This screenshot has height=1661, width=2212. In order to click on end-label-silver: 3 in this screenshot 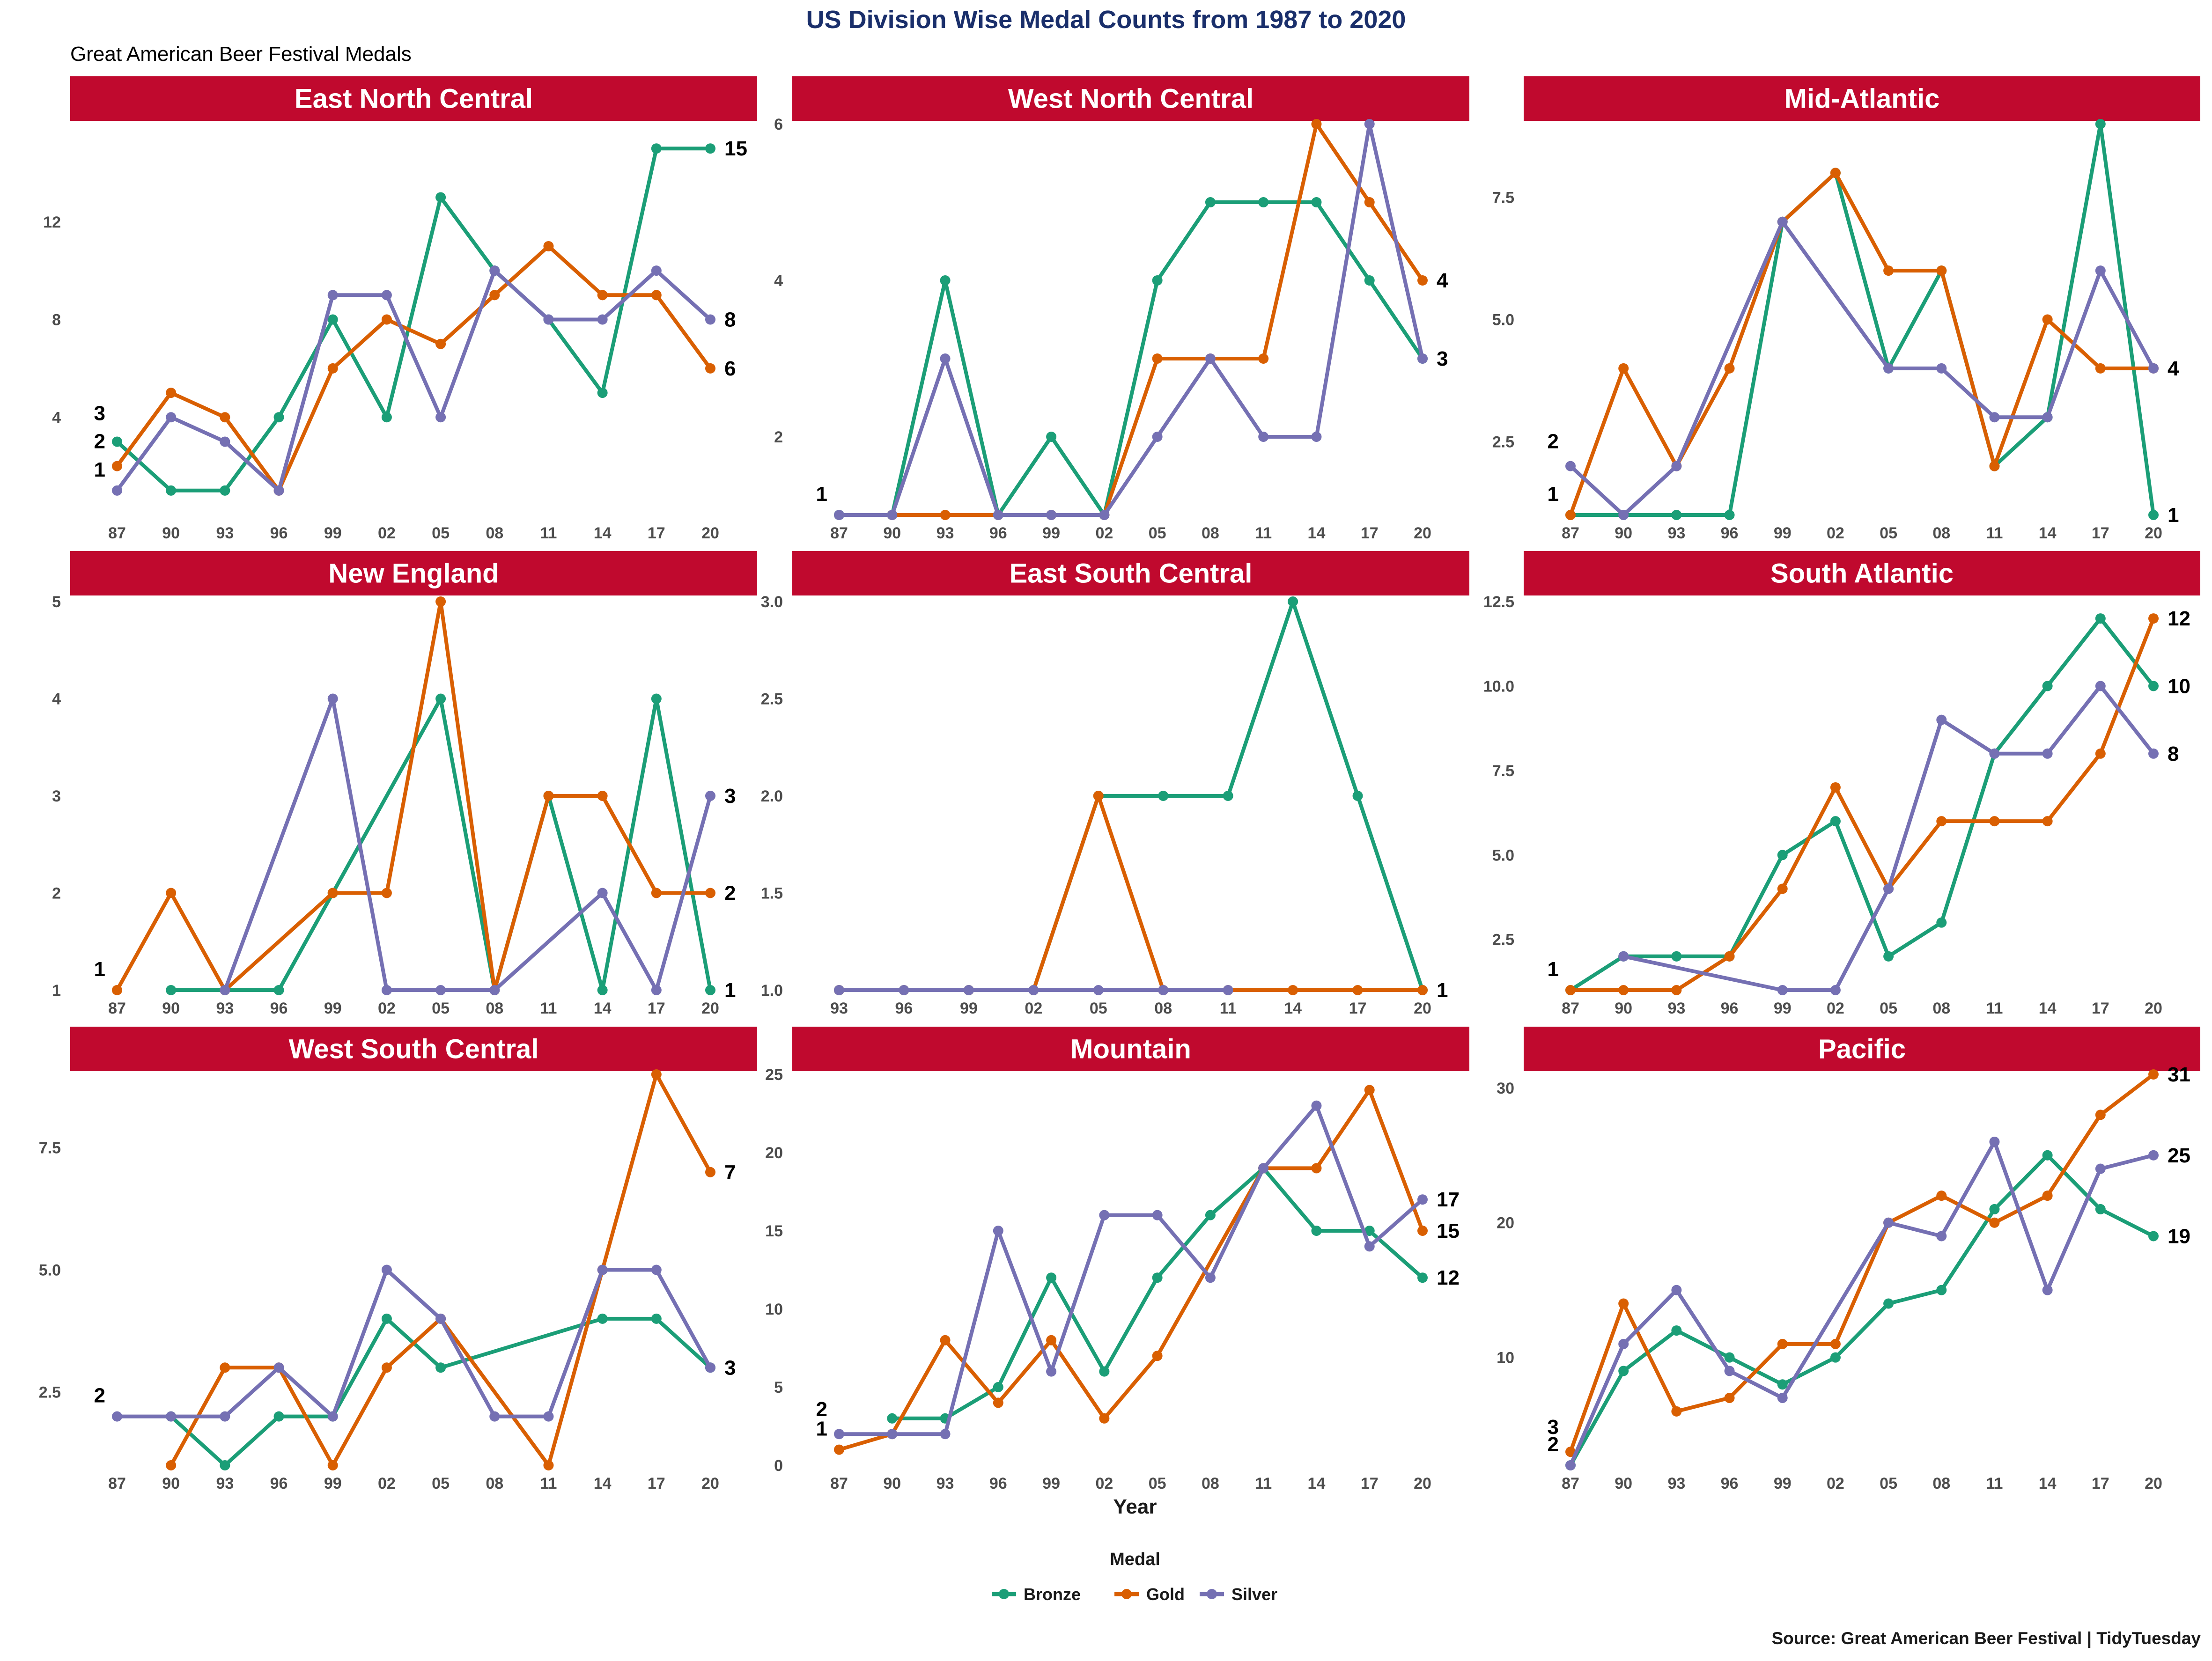, I will do `click(730, 796)`.